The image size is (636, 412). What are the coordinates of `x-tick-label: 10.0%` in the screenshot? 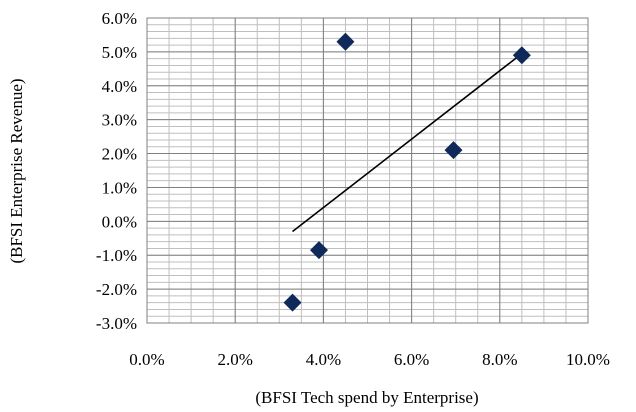 It's located at (588, 359).